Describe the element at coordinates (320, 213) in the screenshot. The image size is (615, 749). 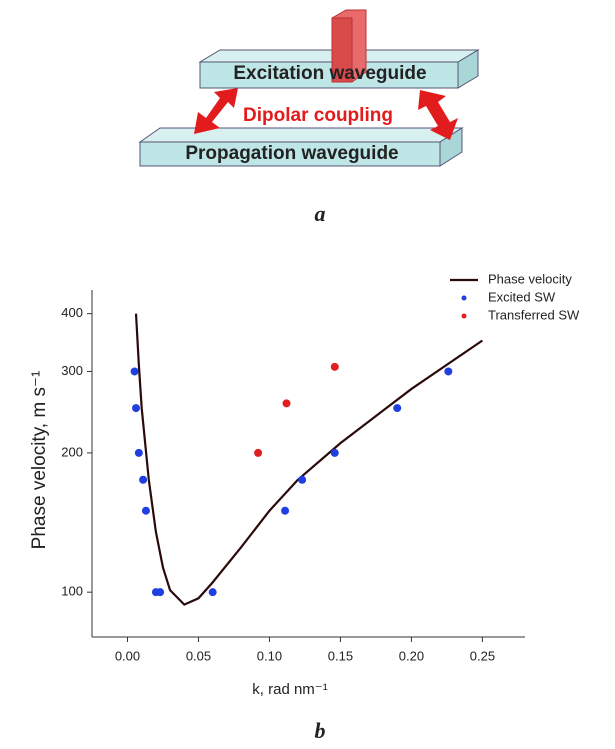
I see `caption-a: a` at that location.